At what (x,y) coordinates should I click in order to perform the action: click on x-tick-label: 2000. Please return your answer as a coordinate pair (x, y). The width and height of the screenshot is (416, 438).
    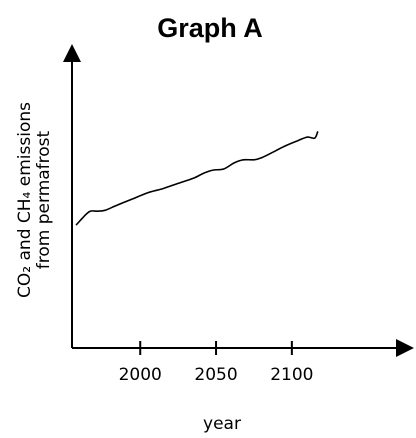
    Looking at the image, I should click on (140, 375).